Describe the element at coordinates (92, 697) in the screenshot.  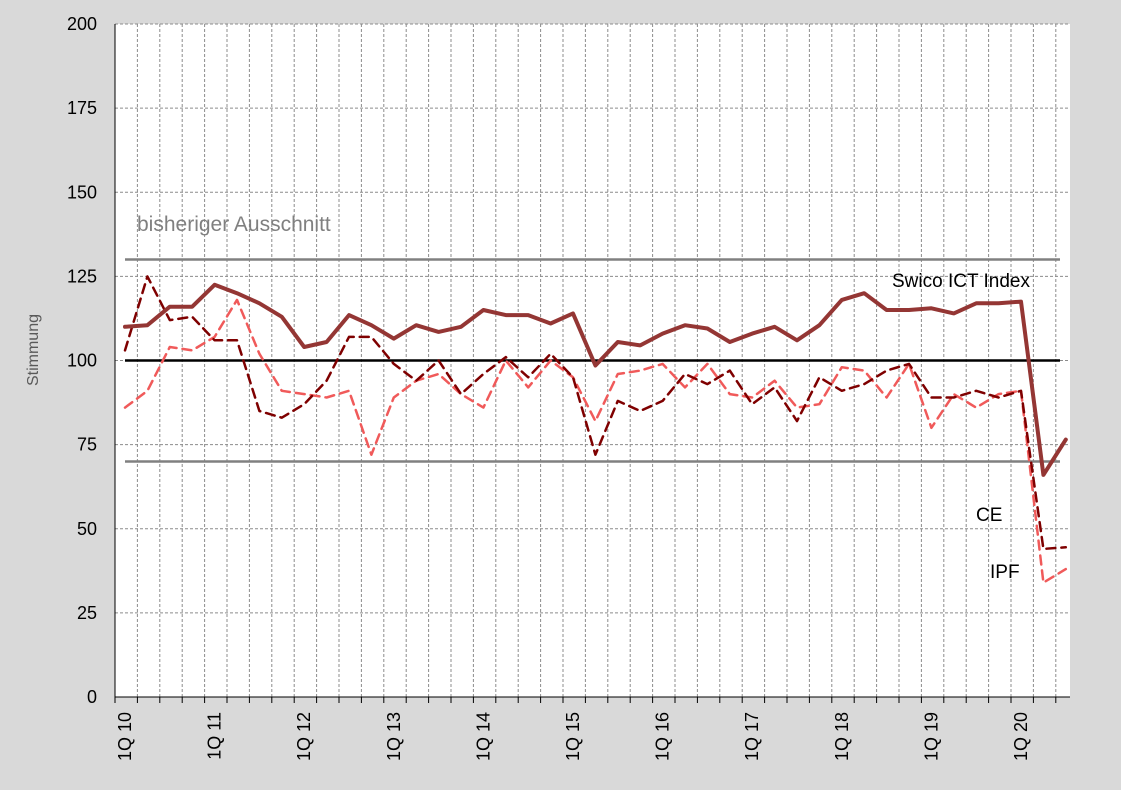
I see `y-tick-label: 0` at that location.